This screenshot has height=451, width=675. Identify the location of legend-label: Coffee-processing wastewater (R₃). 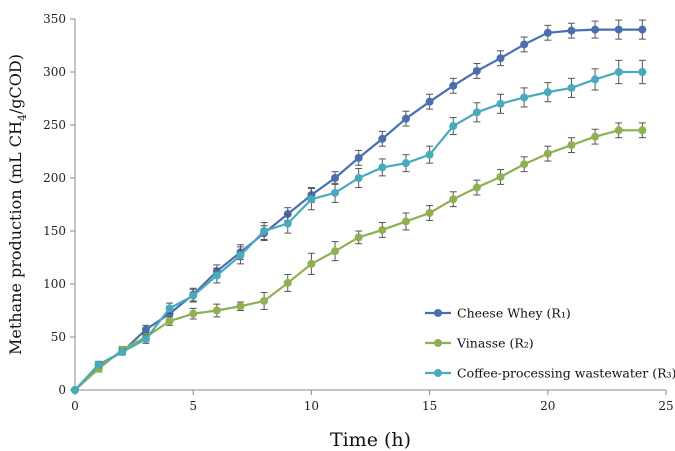
(566, 373).